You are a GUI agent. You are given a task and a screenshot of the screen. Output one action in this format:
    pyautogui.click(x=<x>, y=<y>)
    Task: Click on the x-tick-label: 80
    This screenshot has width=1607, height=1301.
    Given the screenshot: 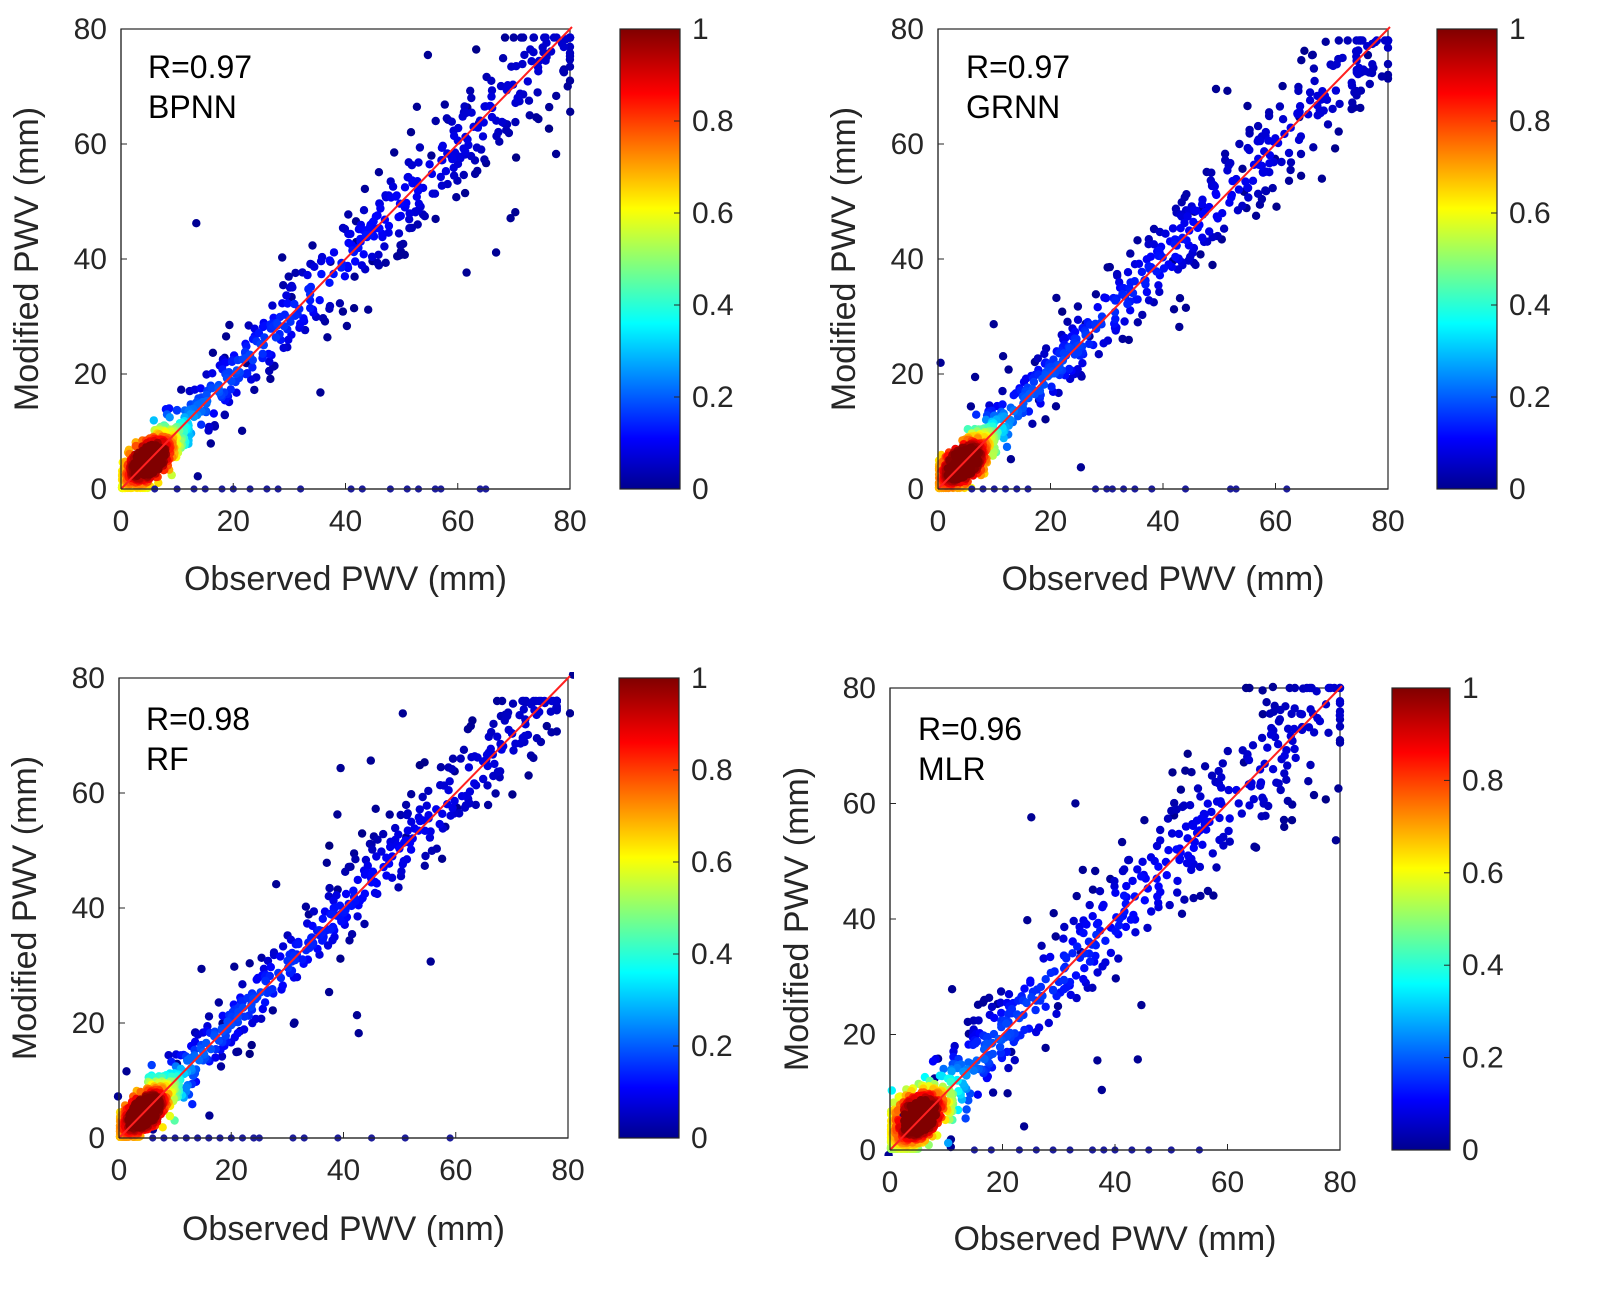 What is the action you would take?
    pyautogui.click(x=1387, y=521)
    